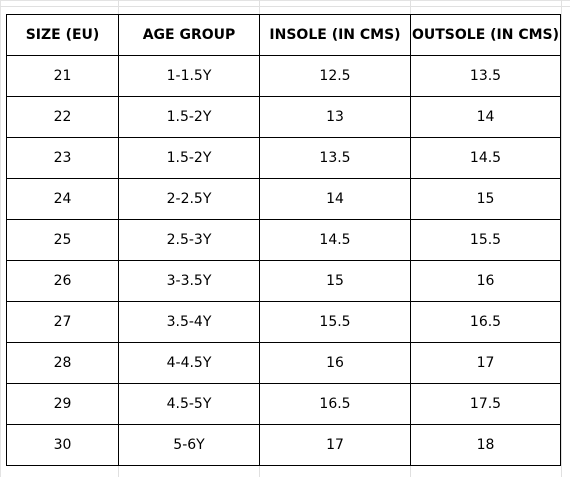 This screenshot has height=477, width=570. What do you see at coordinates (62, 281) in the screenshot?
I see `cell-size: 26` at bounding box center [62, 281].